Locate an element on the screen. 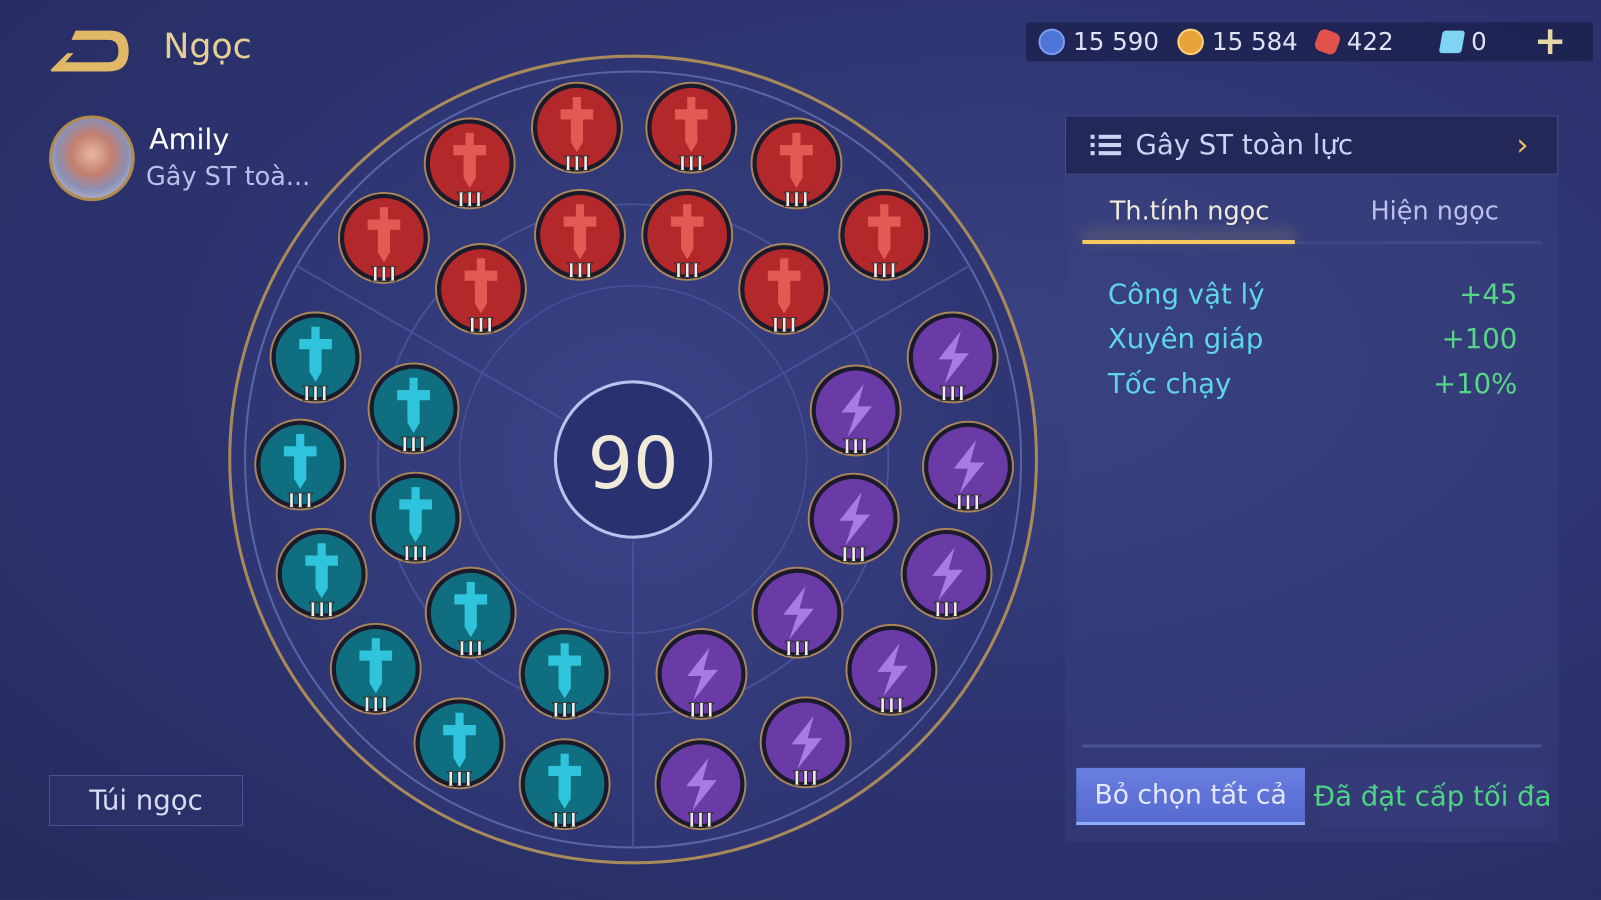  stat-value: +45 is located at coordinates (1488, 294).